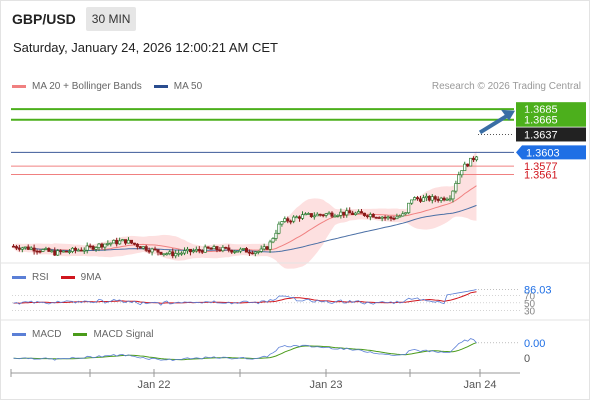 The height and width of the screenshot is (400, 590). I want to click on ma50-swatch, so click(160, 86).